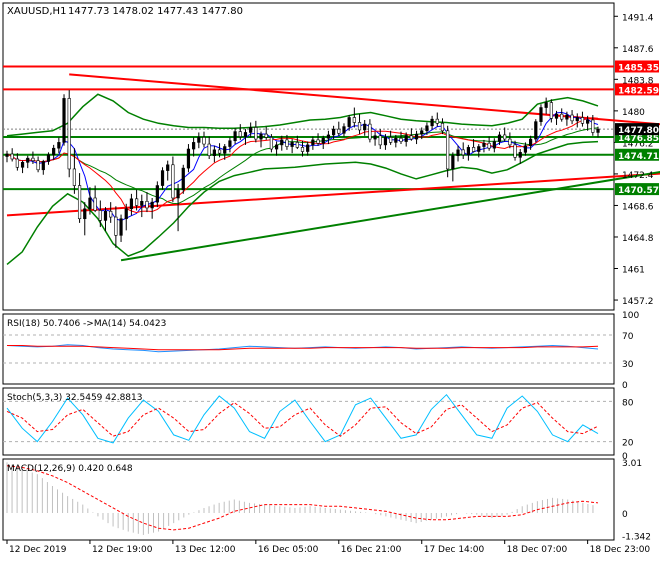 This screenshot has height=564, width=660. What do you see at coordinates (638, 302) in the screenshot?
I see `y-tick-label: 1457.2` at bounding box center [638, 302].